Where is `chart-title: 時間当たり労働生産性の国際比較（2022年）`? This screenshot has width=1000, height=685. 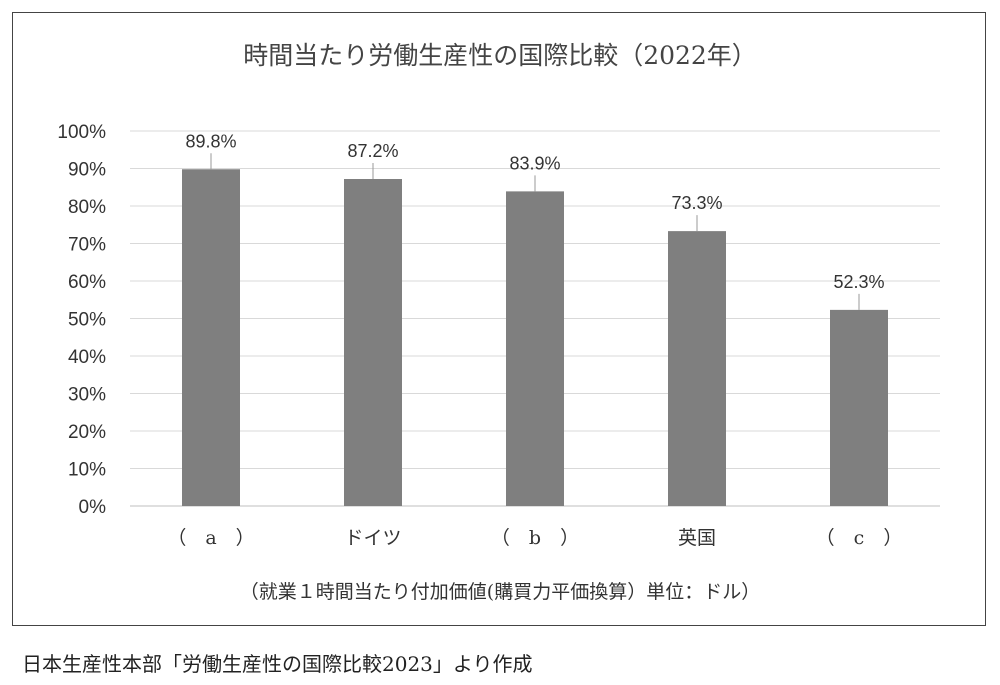
chart-title: 時間当たり労働生産性の国際比較（2022年） is located at coordinates (500, 55).